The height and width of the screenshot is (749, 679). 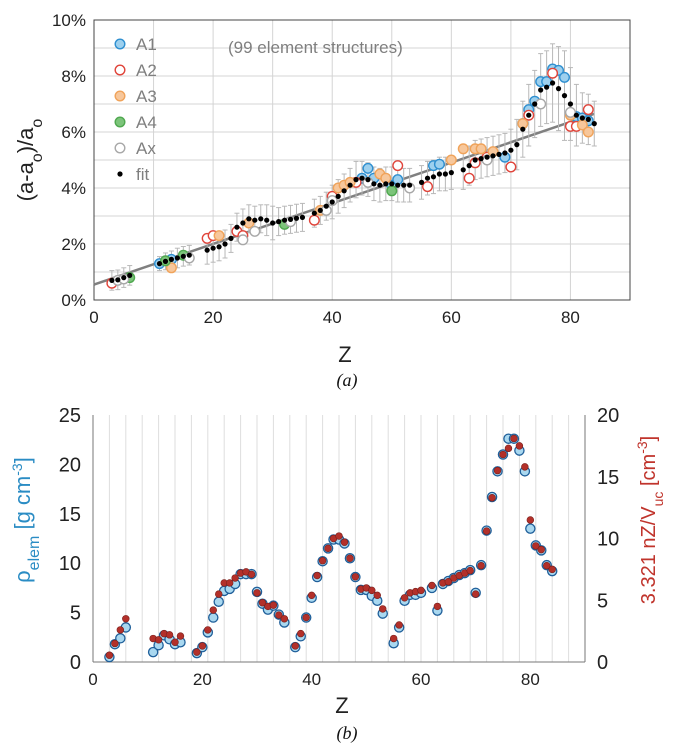 I want to click on right-tick-label: 5, so click(x=602, y=601).